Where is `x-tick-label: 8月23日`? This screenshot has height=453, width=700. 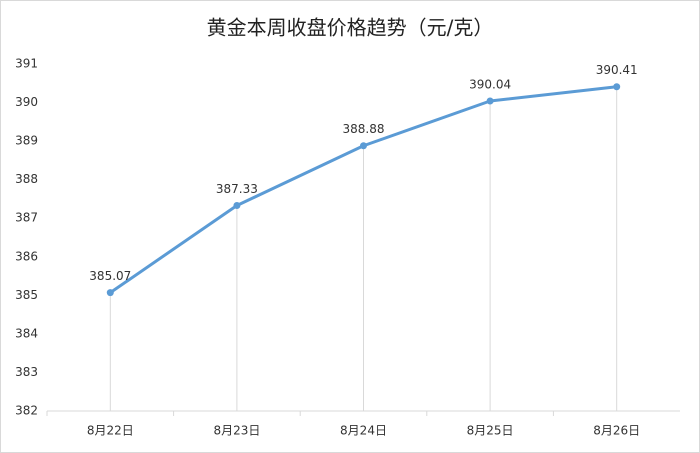 x-tick-label: 8月23日 is located at coordinates (236, 431).